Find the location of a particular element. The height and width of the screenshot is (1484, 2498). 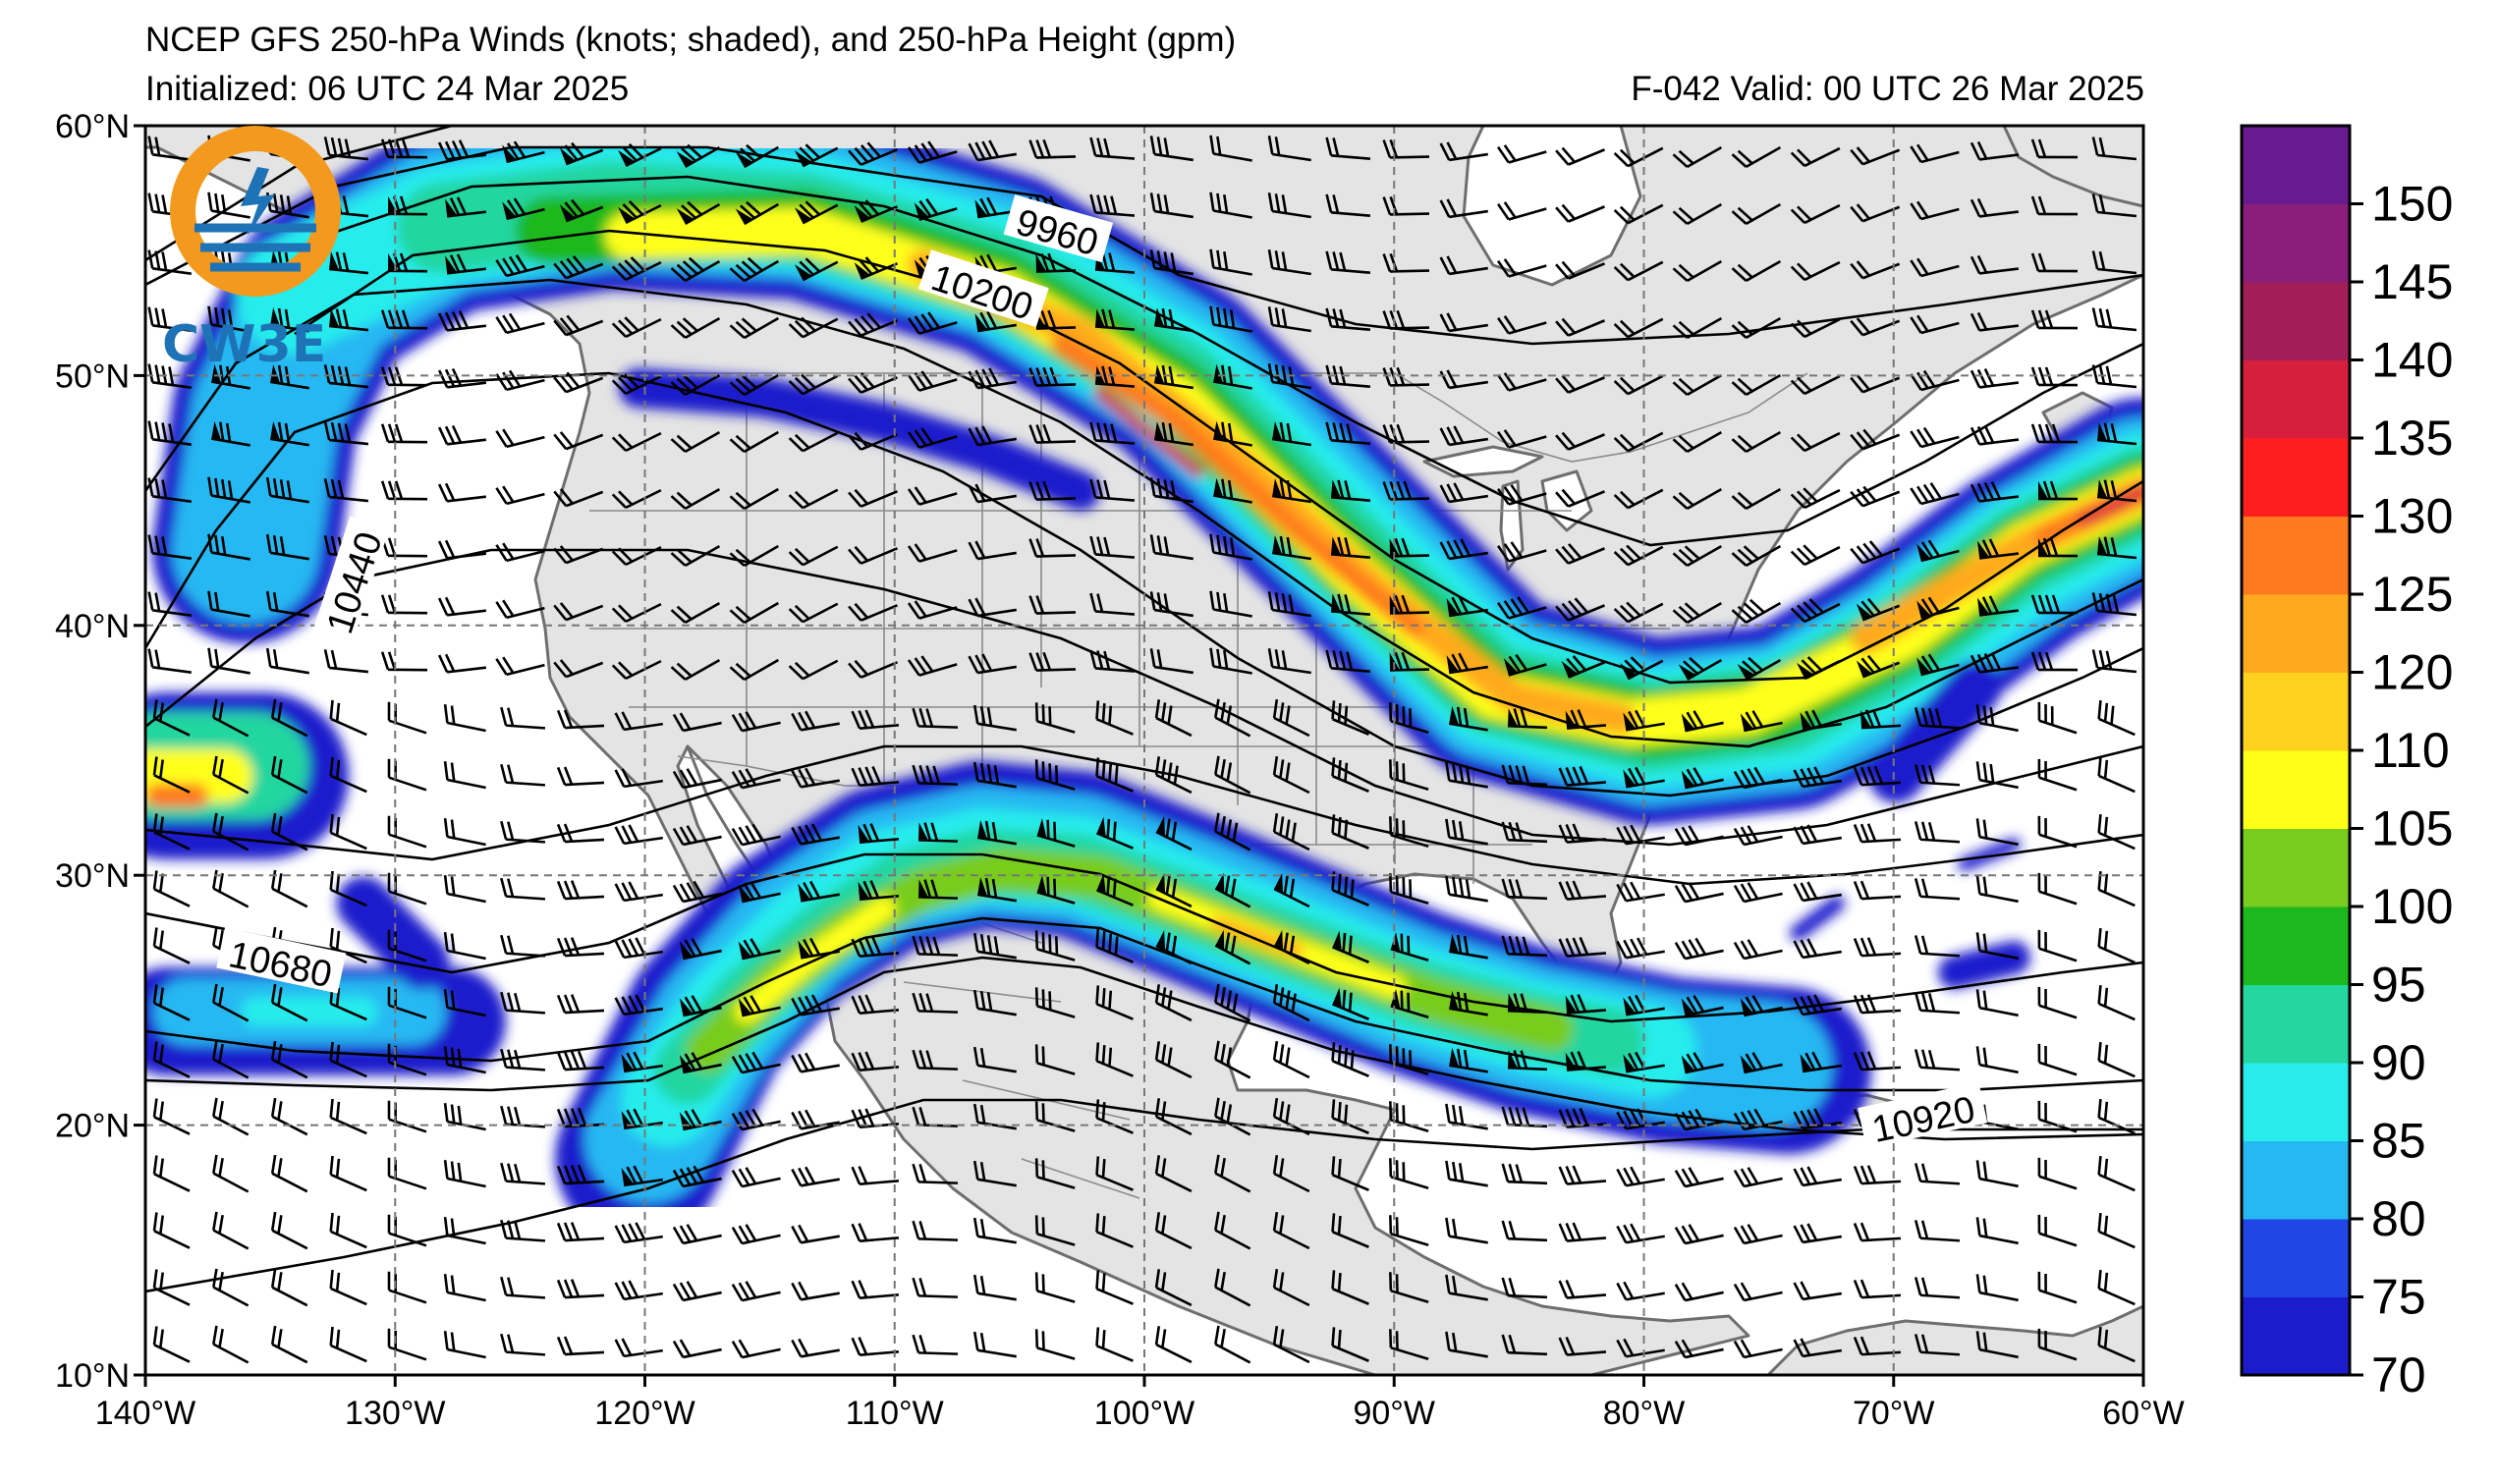

us-canada-border is located at coordinates (1198, 417).